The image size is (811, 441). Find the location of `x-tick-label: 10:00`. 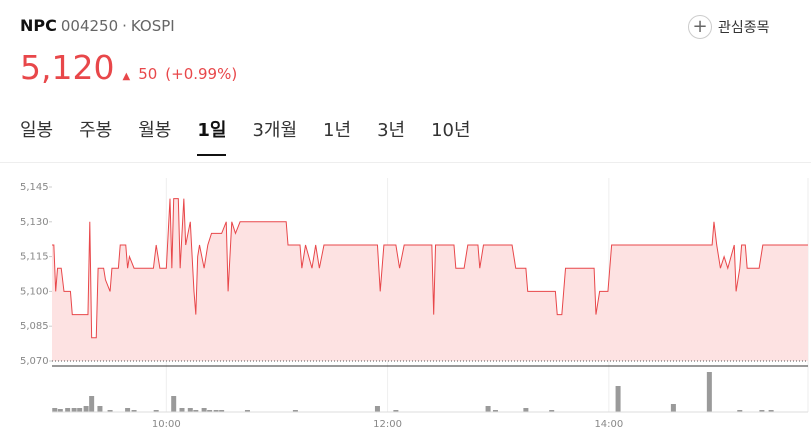

x-tick-label: 10:00 is located at coordinates (166, 424).